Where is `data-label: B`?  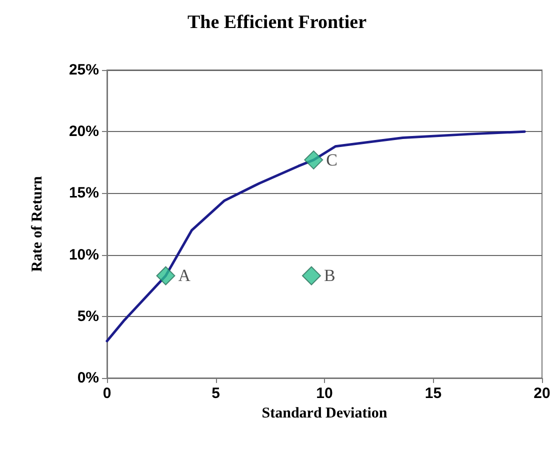
data-label: B is located at coordinates (330, 276).